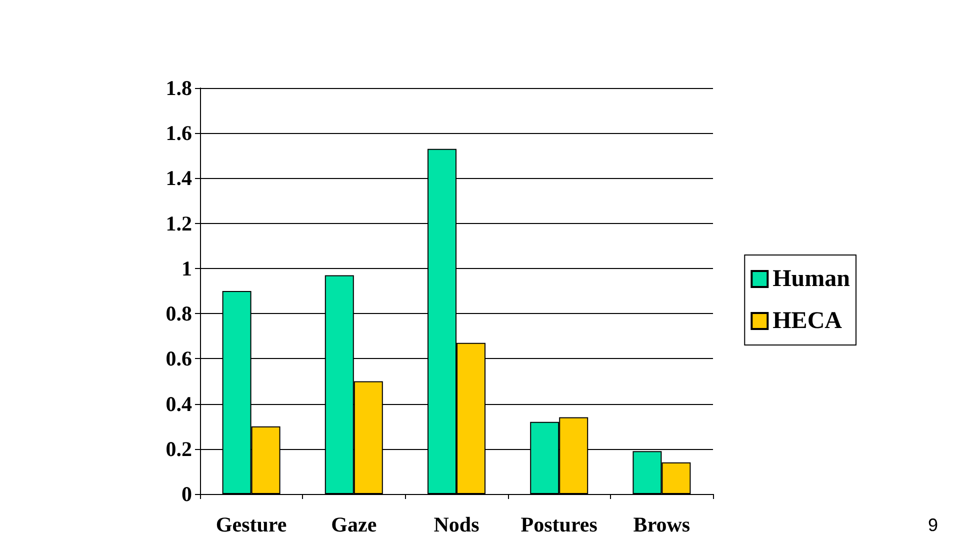 This screenshot has height=550, width=956. I want to click on y-tick-label: 1.4, so click(179, 178).